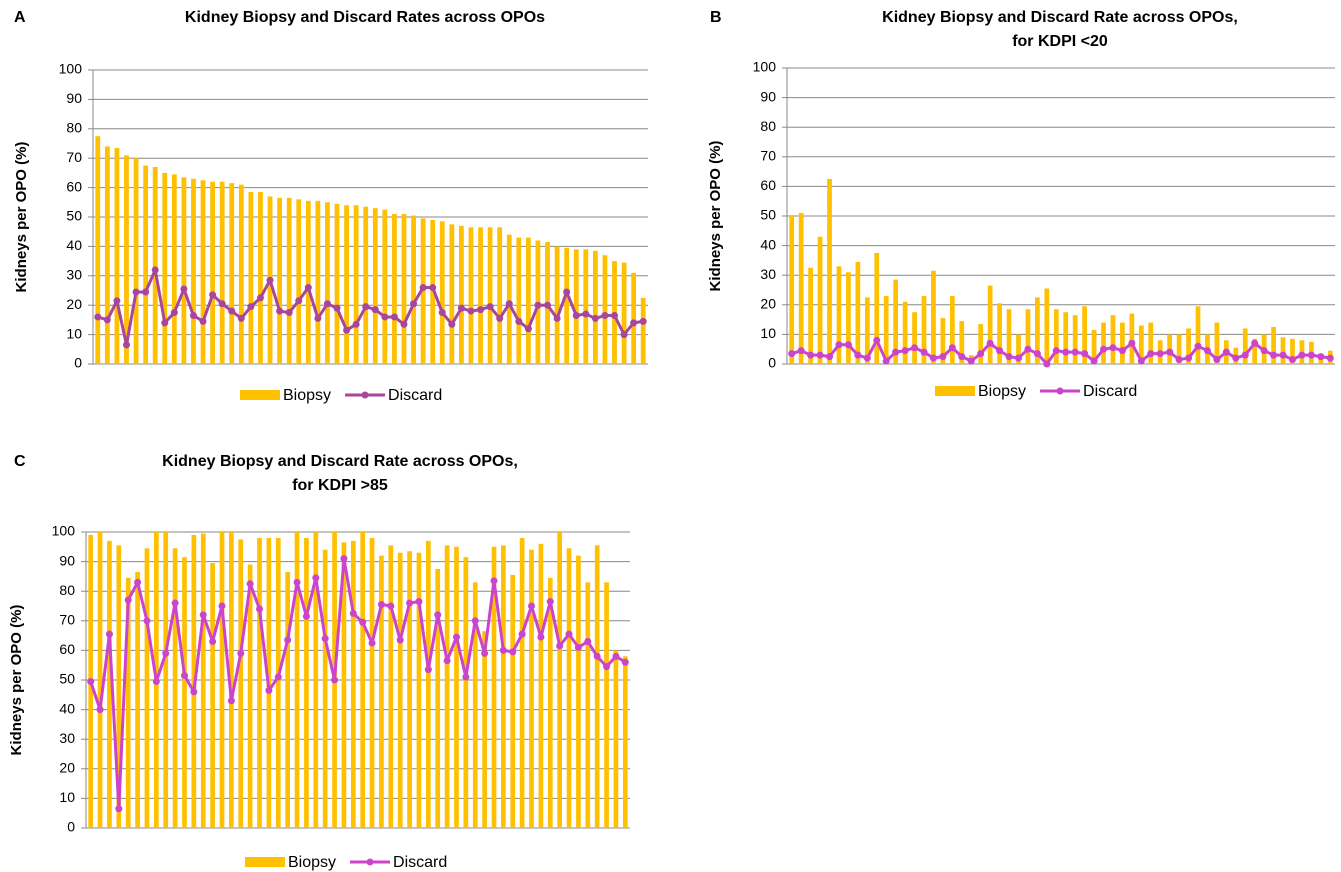  I want to click on y-tick-label: 60, so click(74, 186).